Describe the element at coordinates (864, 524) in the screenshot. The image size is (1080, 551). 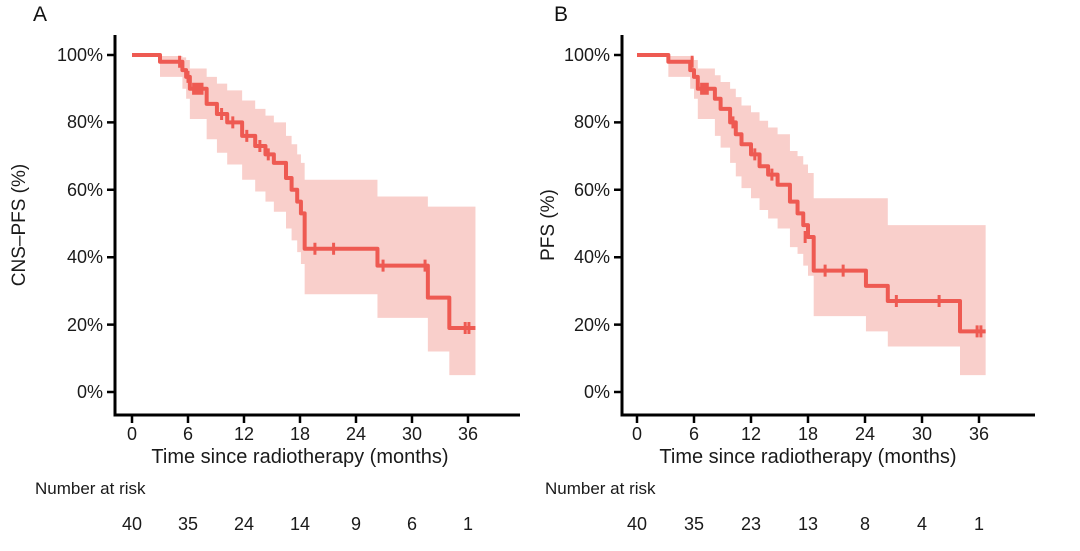
I see `risk-count-B: 8` at that location.